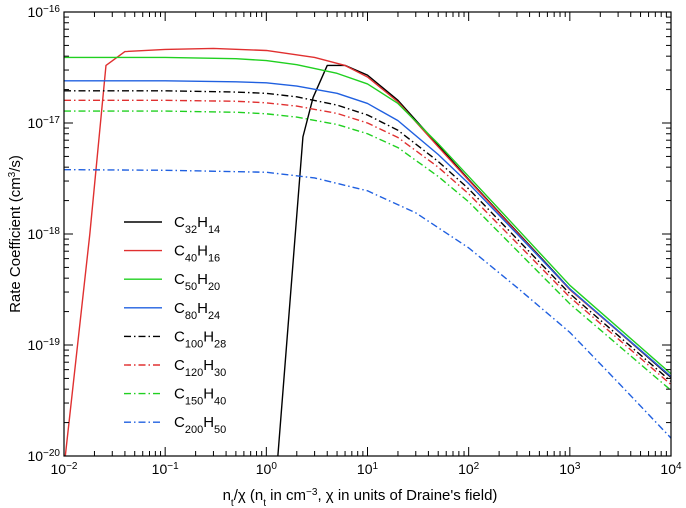 Image resolution: width=686 pixels, height=508 pixels. Describe the element at coordinates (43, 123) in the screenshot. I see `y-tick-label: 10−17` at that location.